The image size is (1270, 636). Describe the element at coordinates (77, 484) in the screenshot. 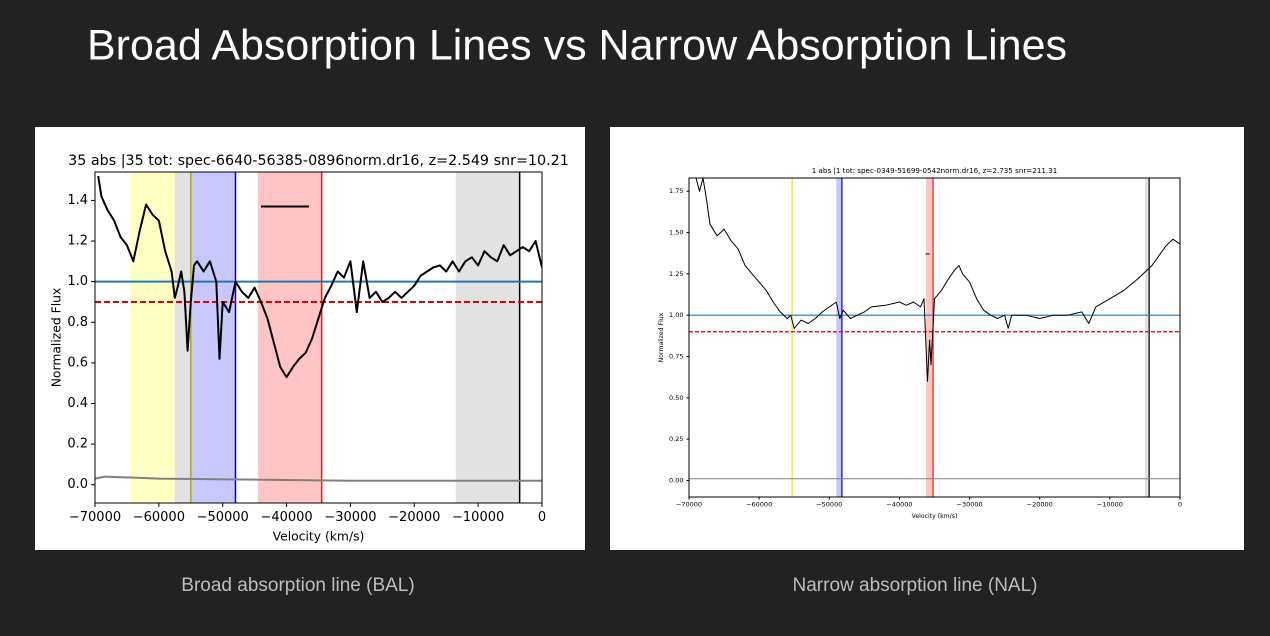

I see `y-tick-label: 0.0` at that location.